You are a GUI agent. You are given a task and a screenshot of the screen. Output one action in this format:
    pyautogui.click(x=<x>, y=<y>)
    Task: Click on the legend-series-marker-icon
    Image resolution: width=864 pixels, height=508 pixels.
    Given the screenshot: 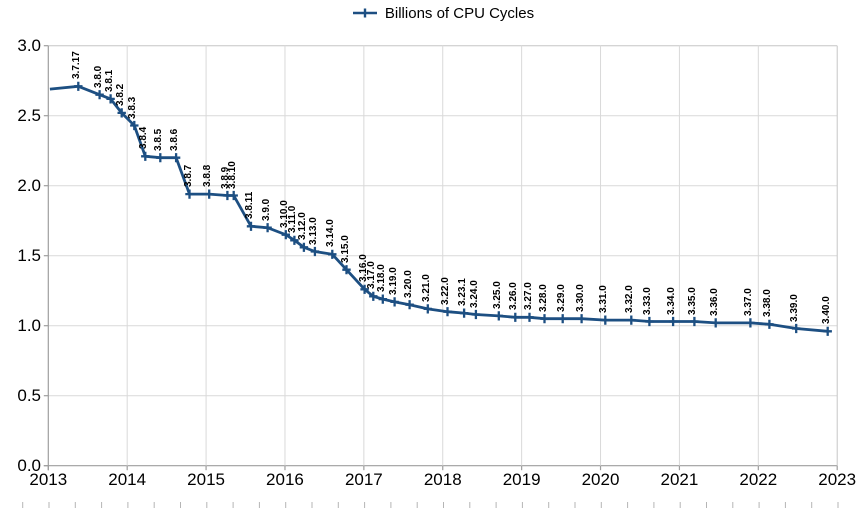 What is the action you would take?
    pyautogui.click(x=364, y=13)
    